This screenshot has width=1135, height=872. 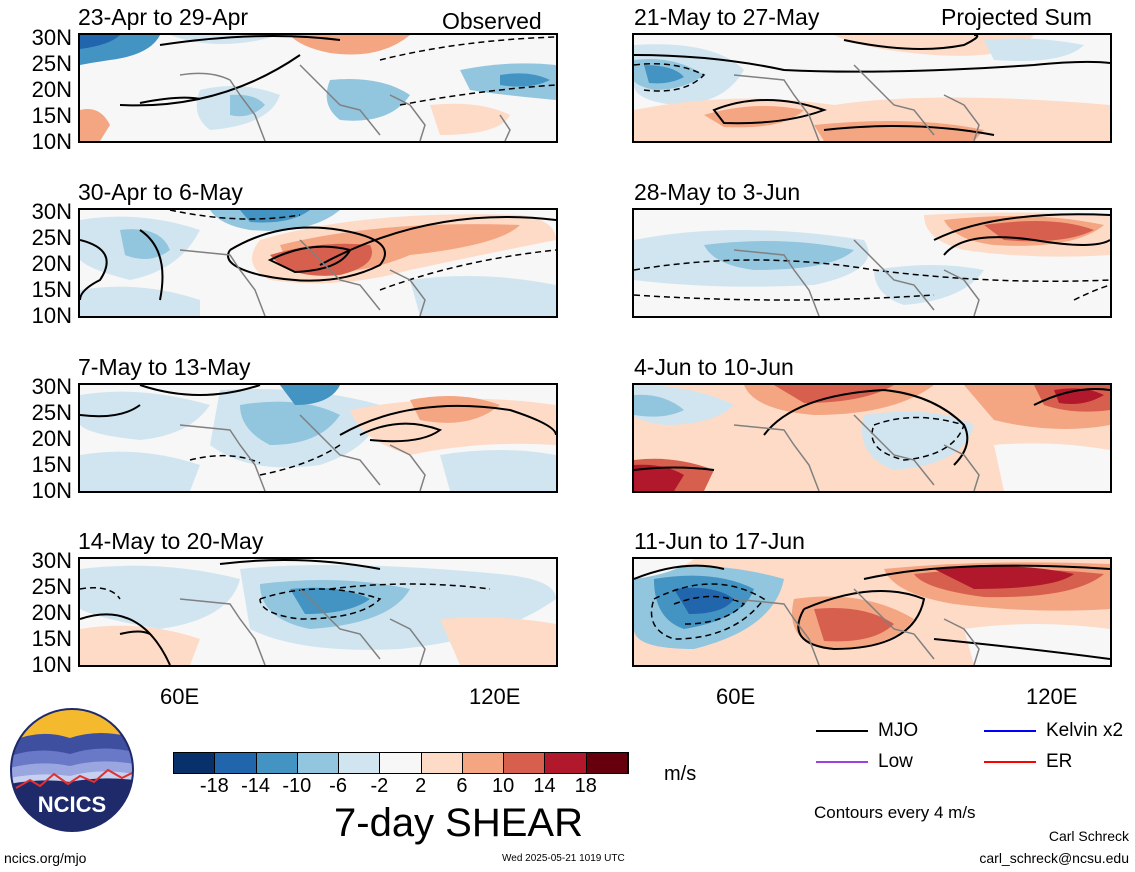 What do you see at coordinates (717, 192) in the screenshot?
I see `panel-title: 28-May to 3-Jun` at bounding box center [717, 192].